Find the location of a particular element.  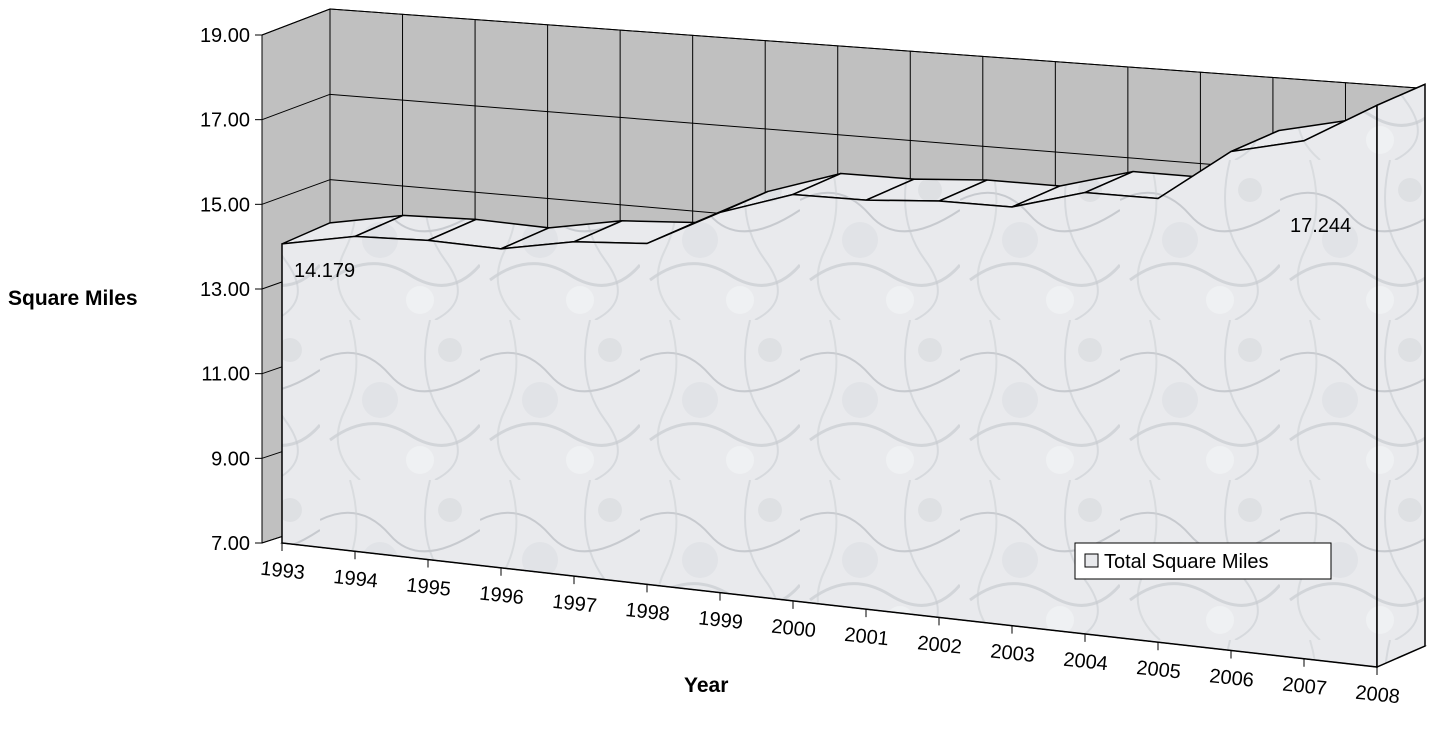

x-tick-label: 1997 is located at coordinates (574, 604).